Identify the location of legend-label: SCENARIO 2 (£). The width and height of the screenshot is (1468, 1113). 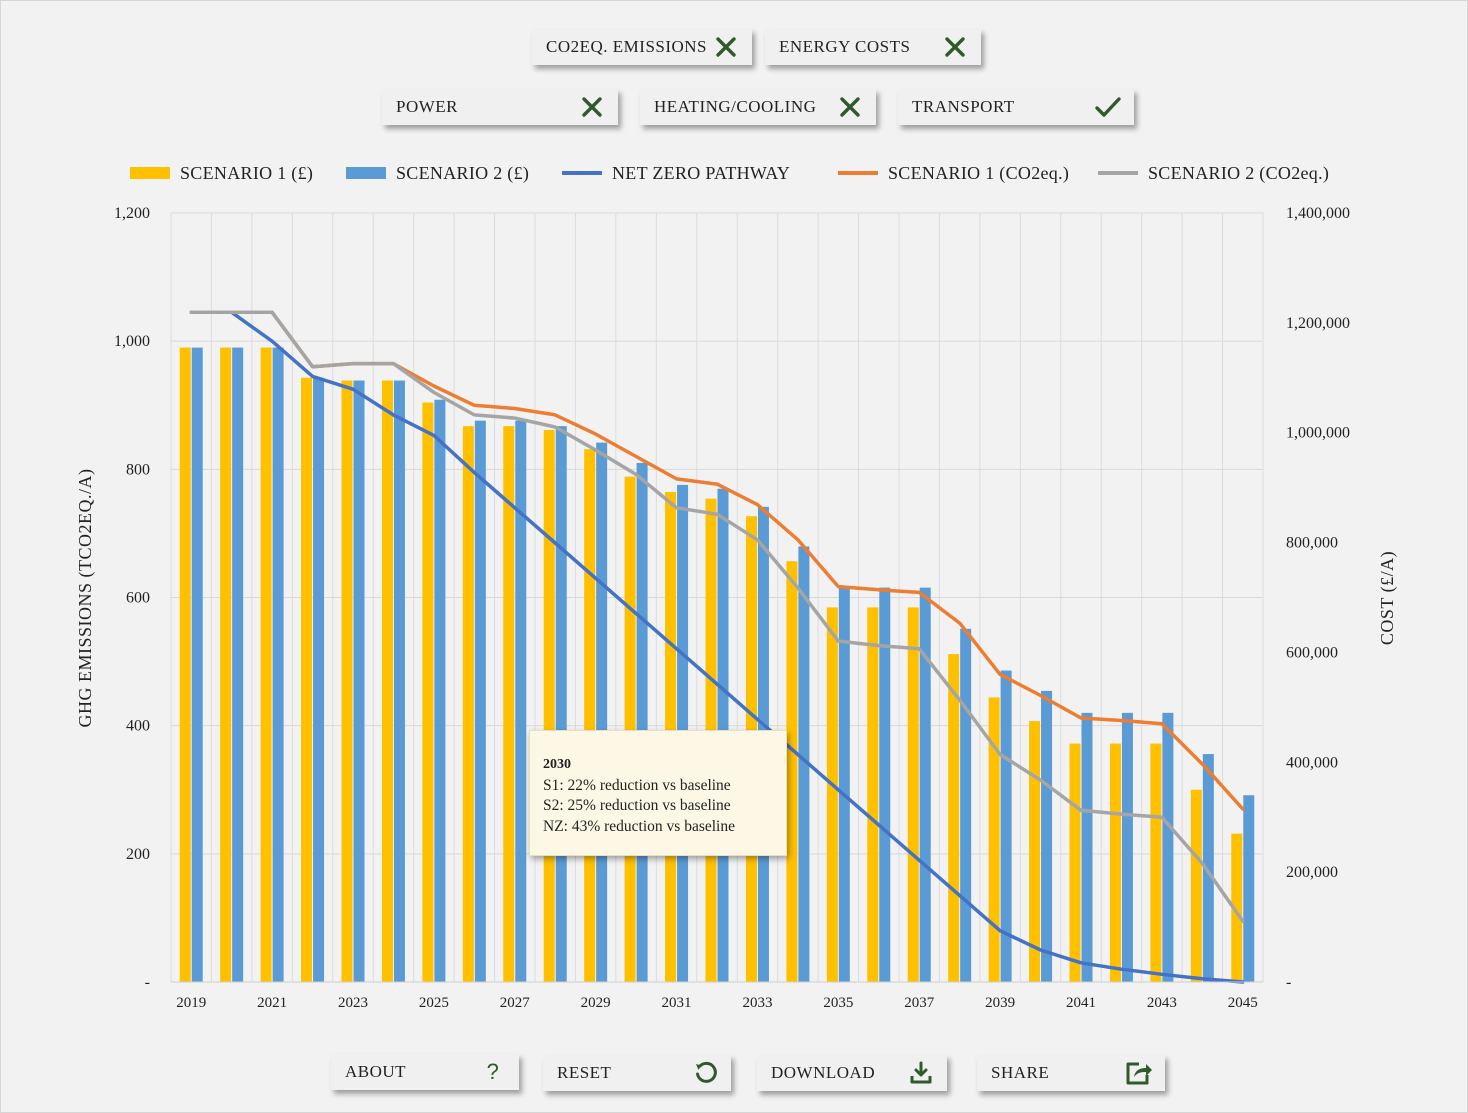
(463, 172).